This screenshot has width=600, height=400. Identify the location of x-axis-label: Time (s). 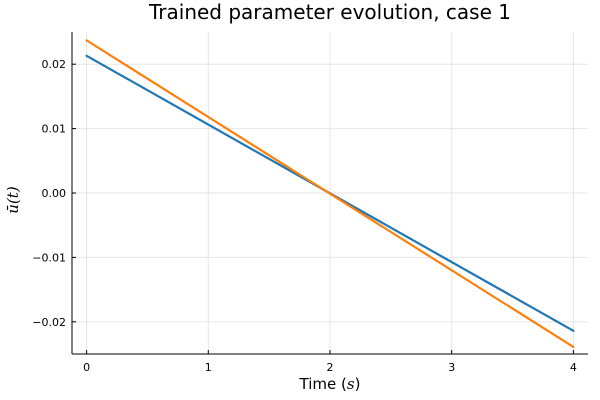
(330, 384).